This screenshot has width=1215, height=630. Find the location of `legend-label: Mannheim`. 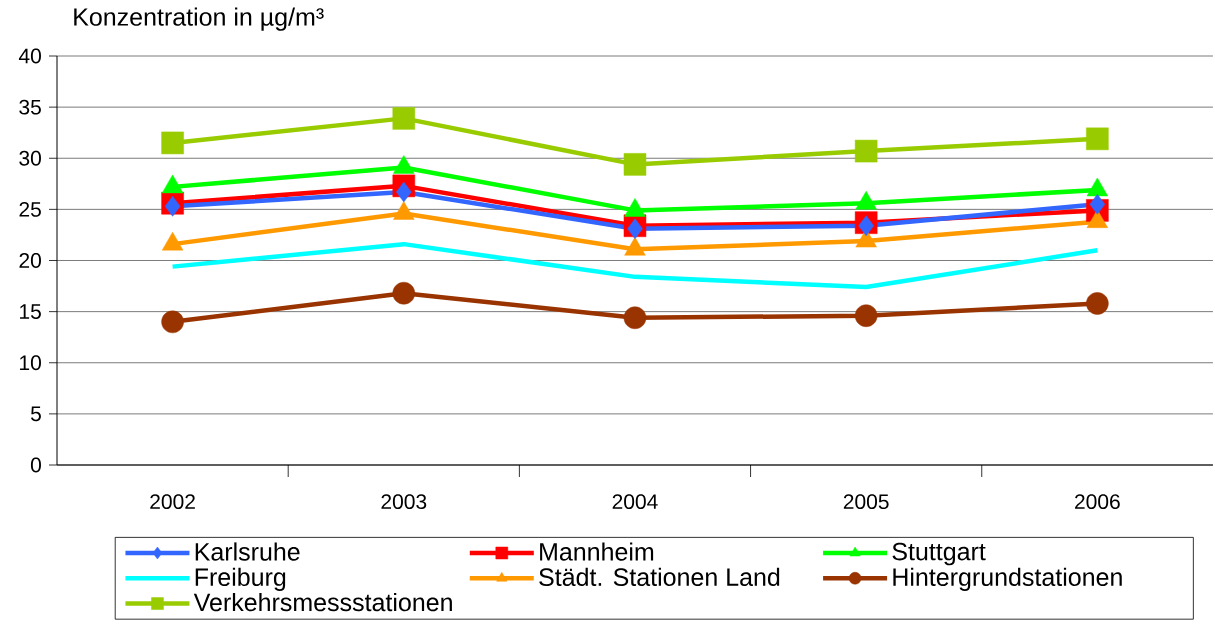

legend-label: Mannheim is located at coordinates (597, 551).